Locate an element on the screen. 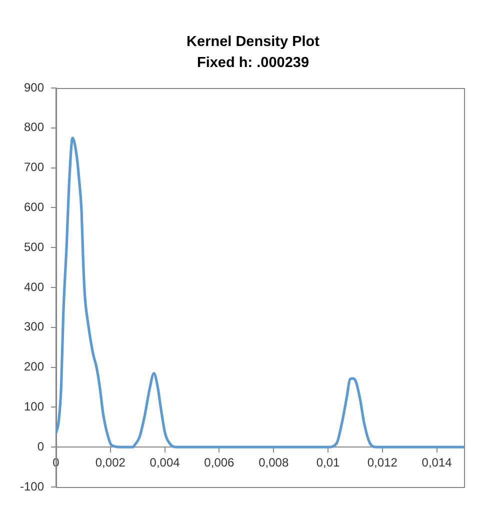 This screenshot has width=496, height=505. y-tick-label: 0 is located at coordinates (40, 446).